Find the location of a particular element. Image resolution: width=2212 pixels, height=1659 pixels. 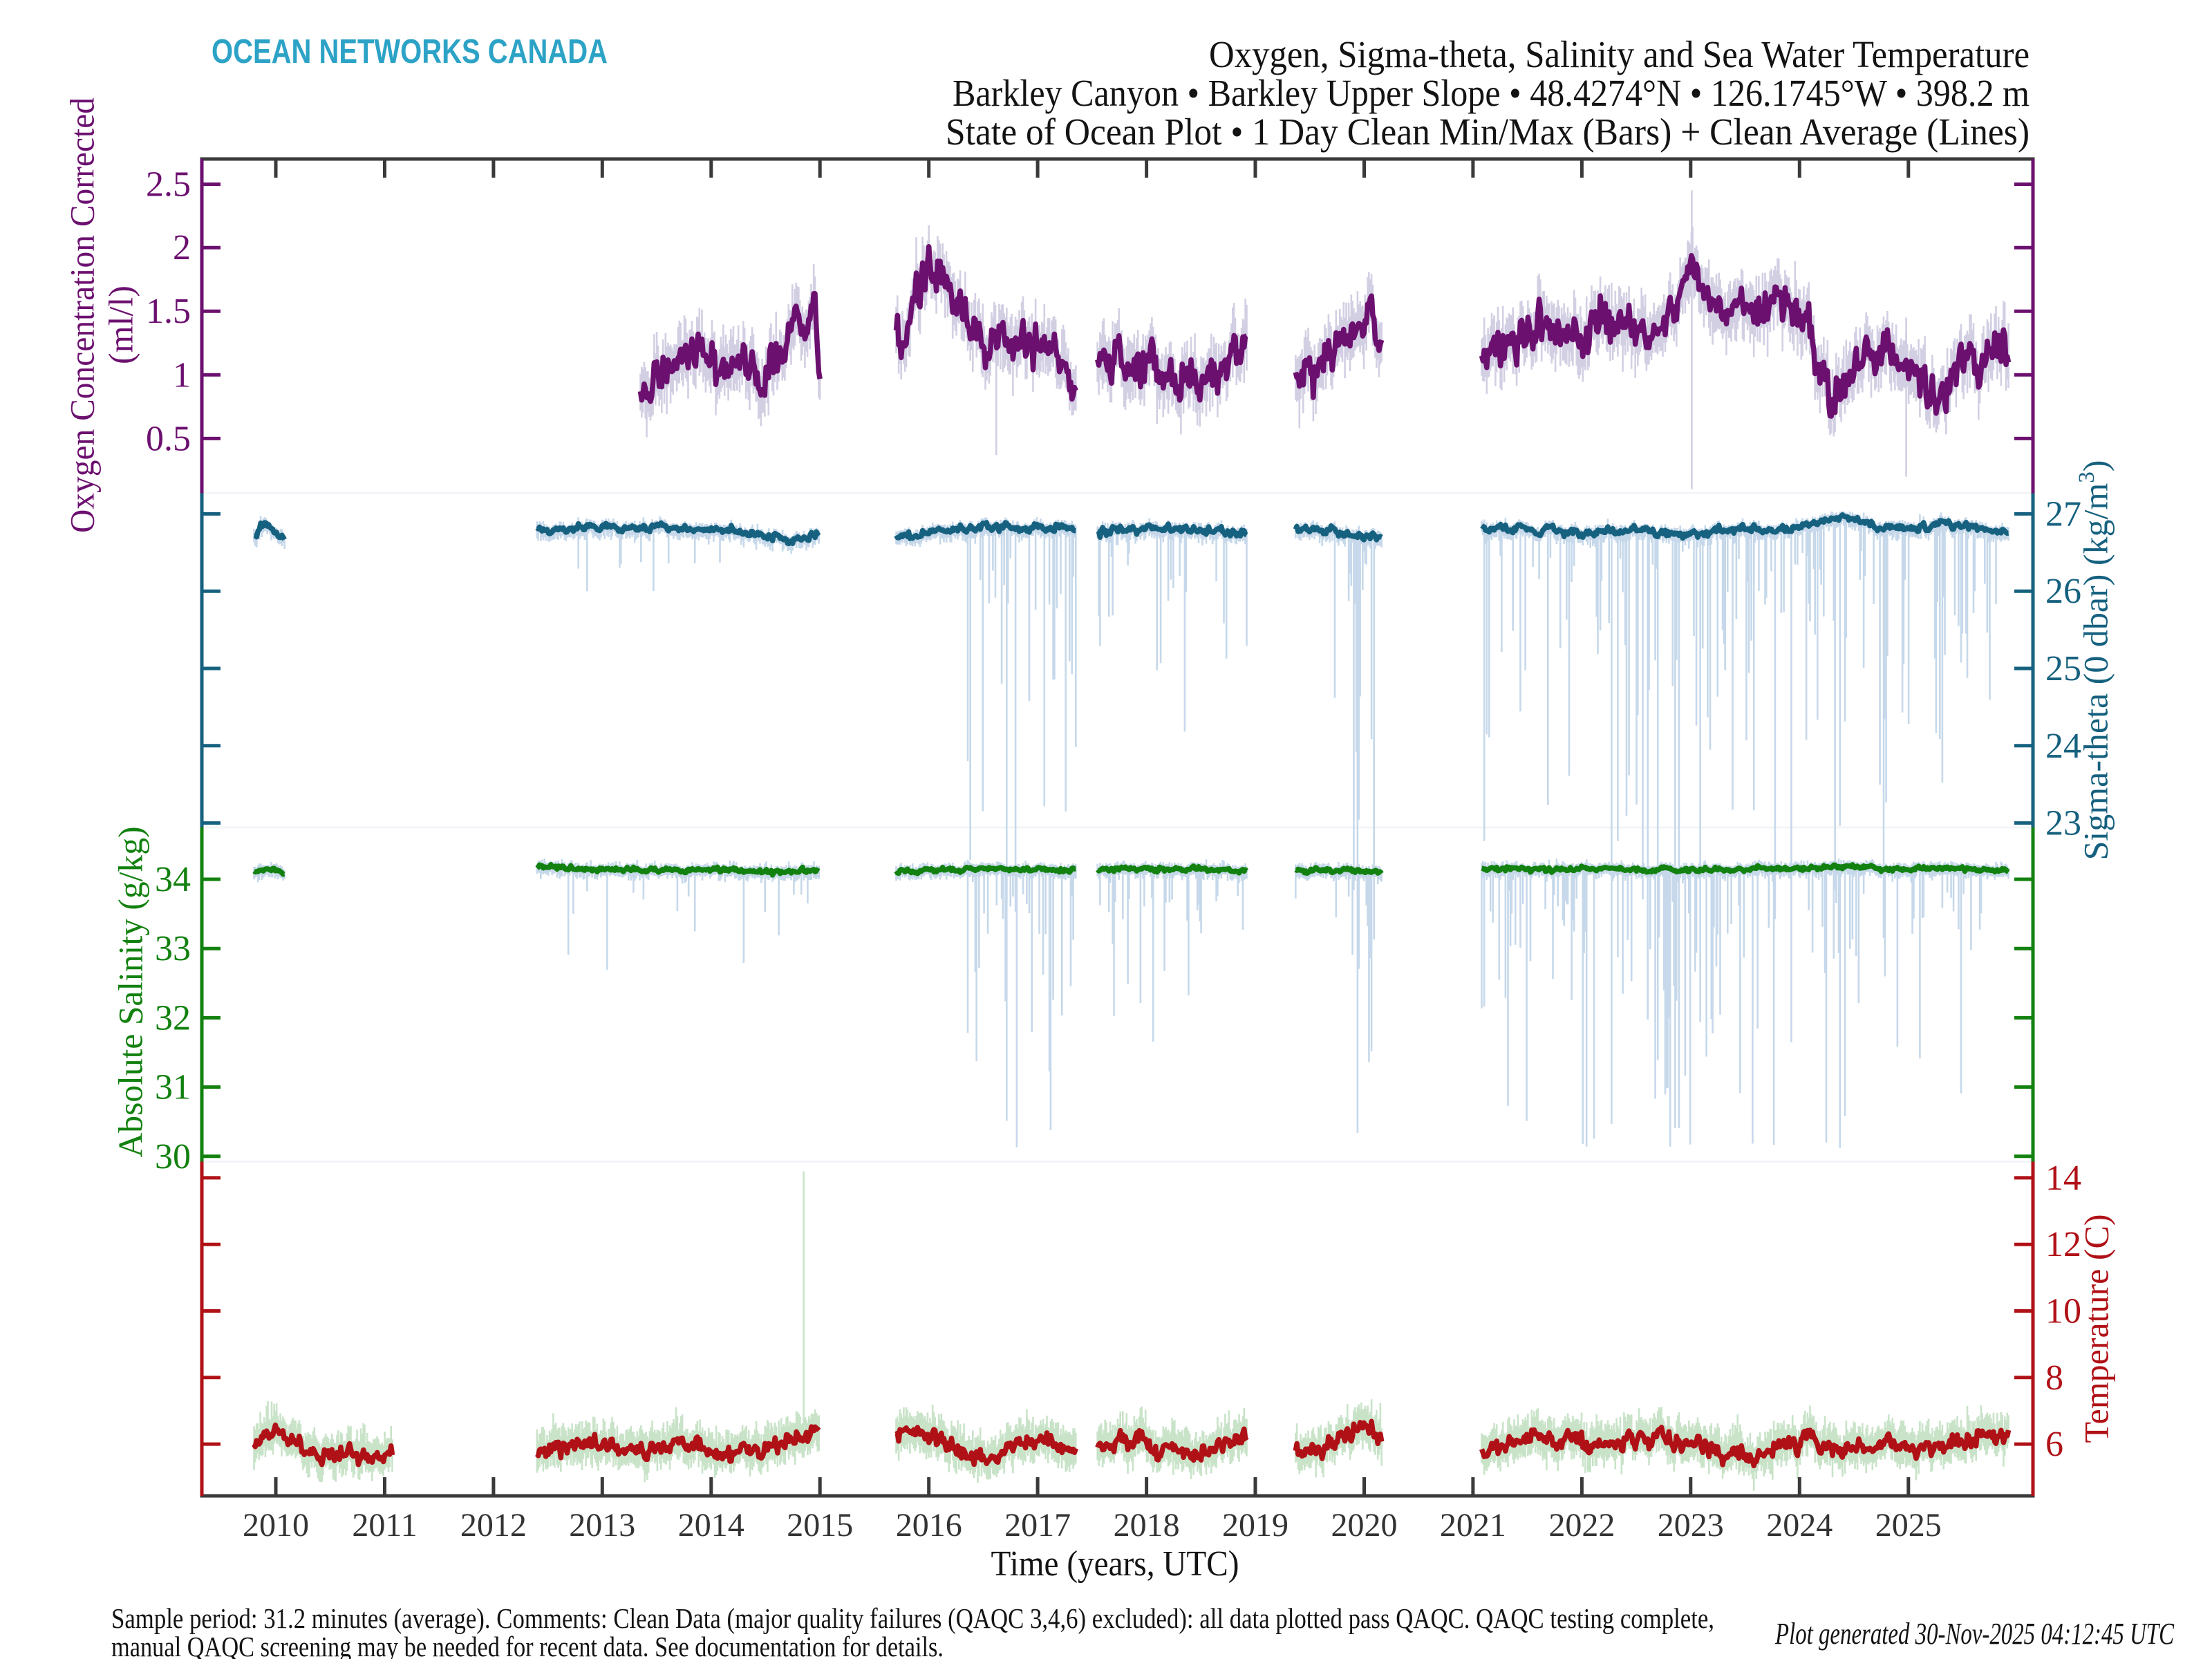

svg-text: 25 is located at coordinates (2063, 668).